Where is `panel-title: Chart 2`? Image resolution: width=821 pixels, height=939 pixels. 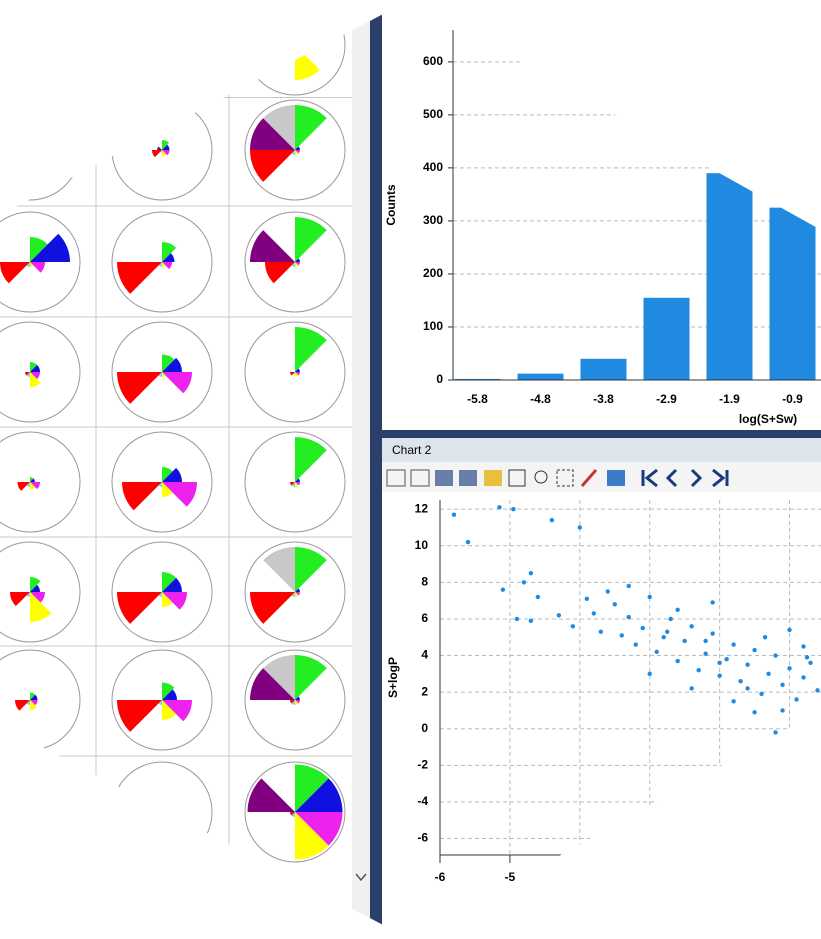 panel-title: Chart 2 is located at coordinates (412, 450).